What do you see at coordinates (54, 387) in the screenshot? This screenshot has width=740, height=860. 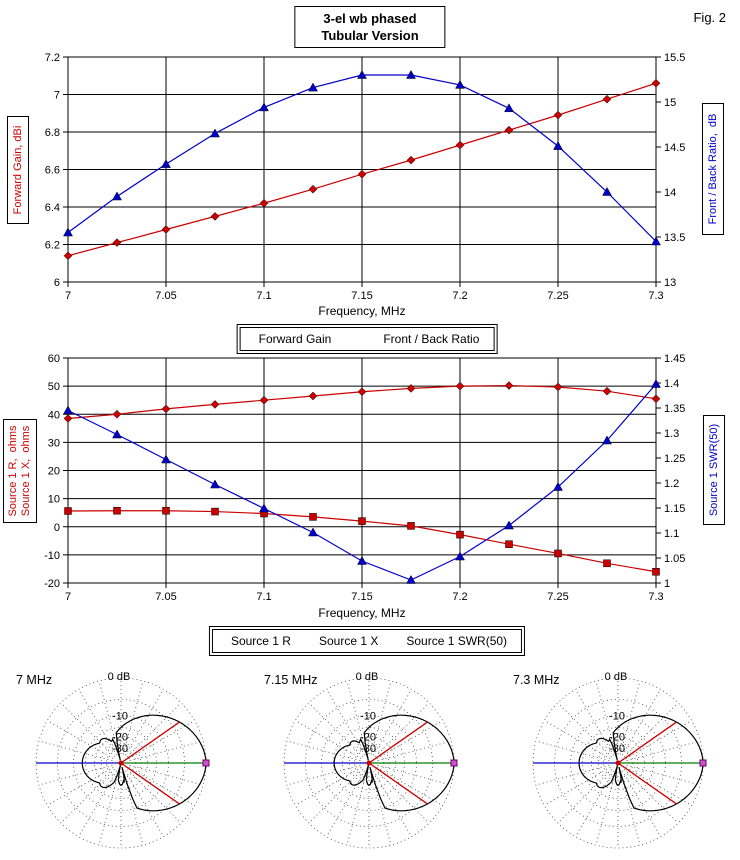 I see `svg-text: 50` at bounding box center [54, 387].